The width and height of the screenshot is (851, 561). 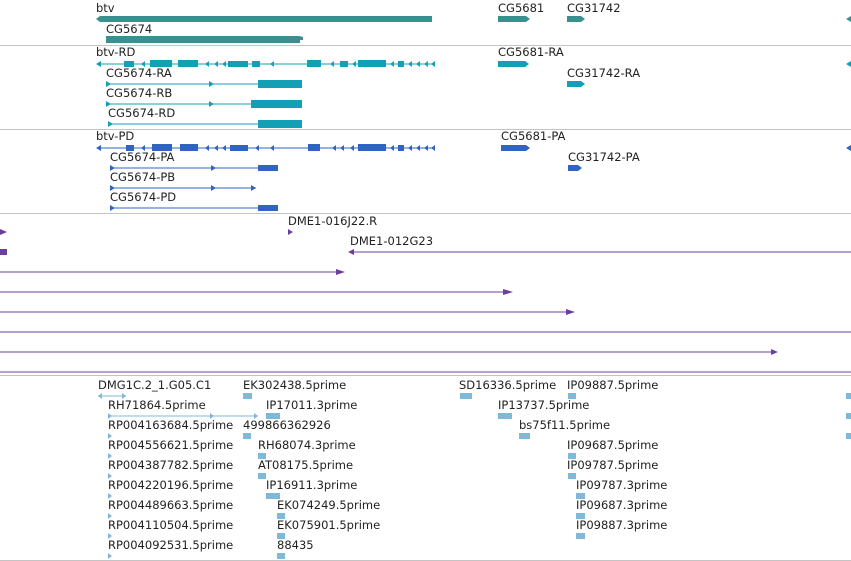 I want to click on est-IP13737, so click(x=505, y=416).